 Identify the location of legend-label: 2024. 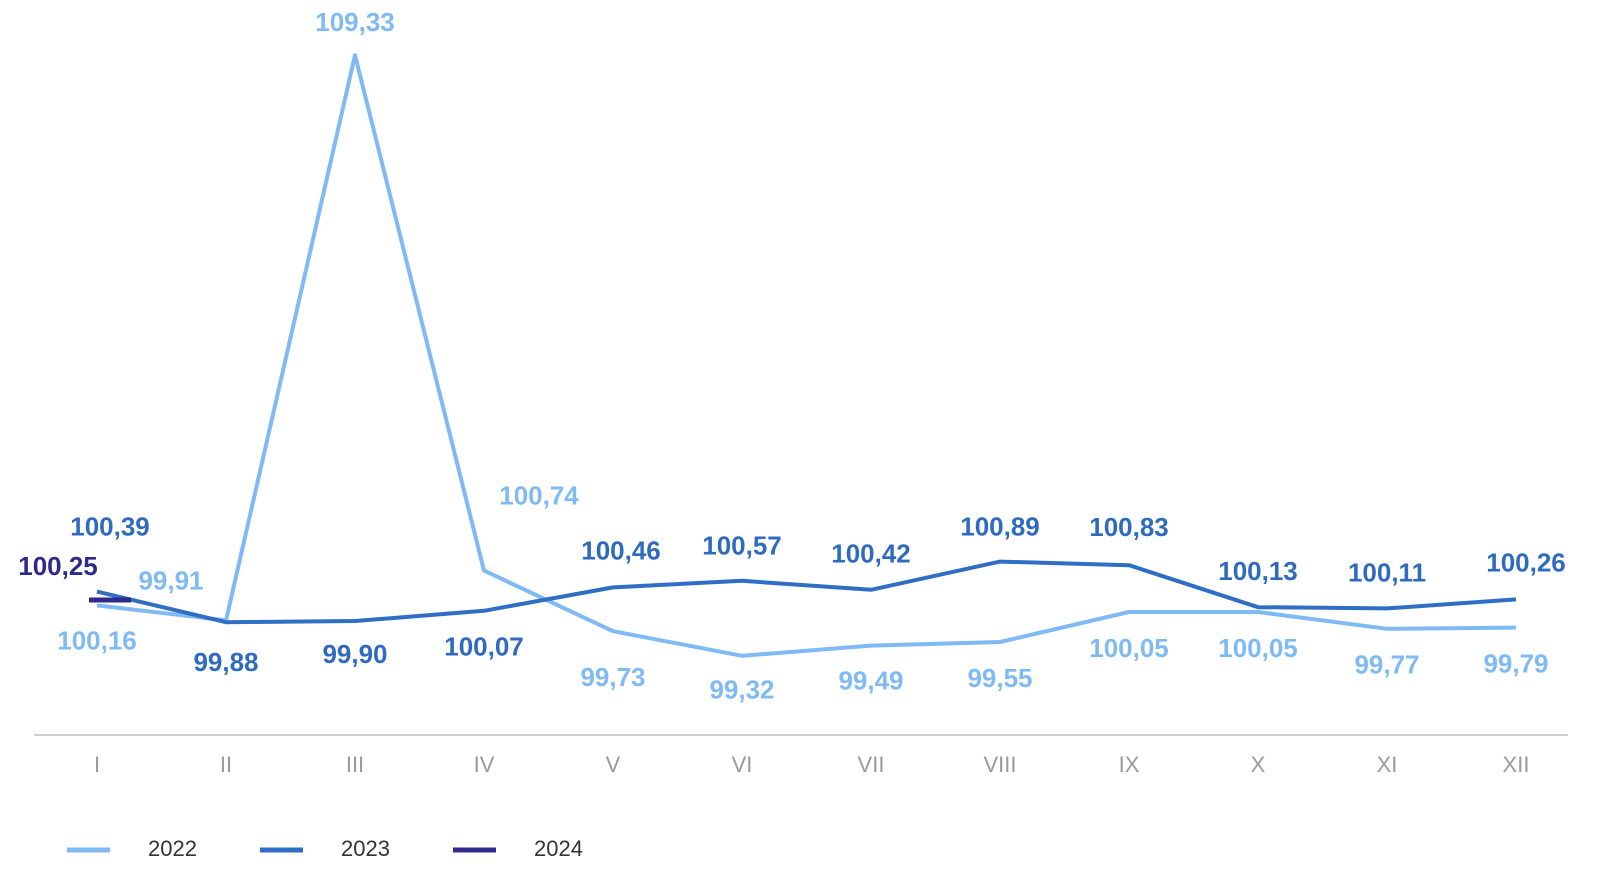
(558, 848).